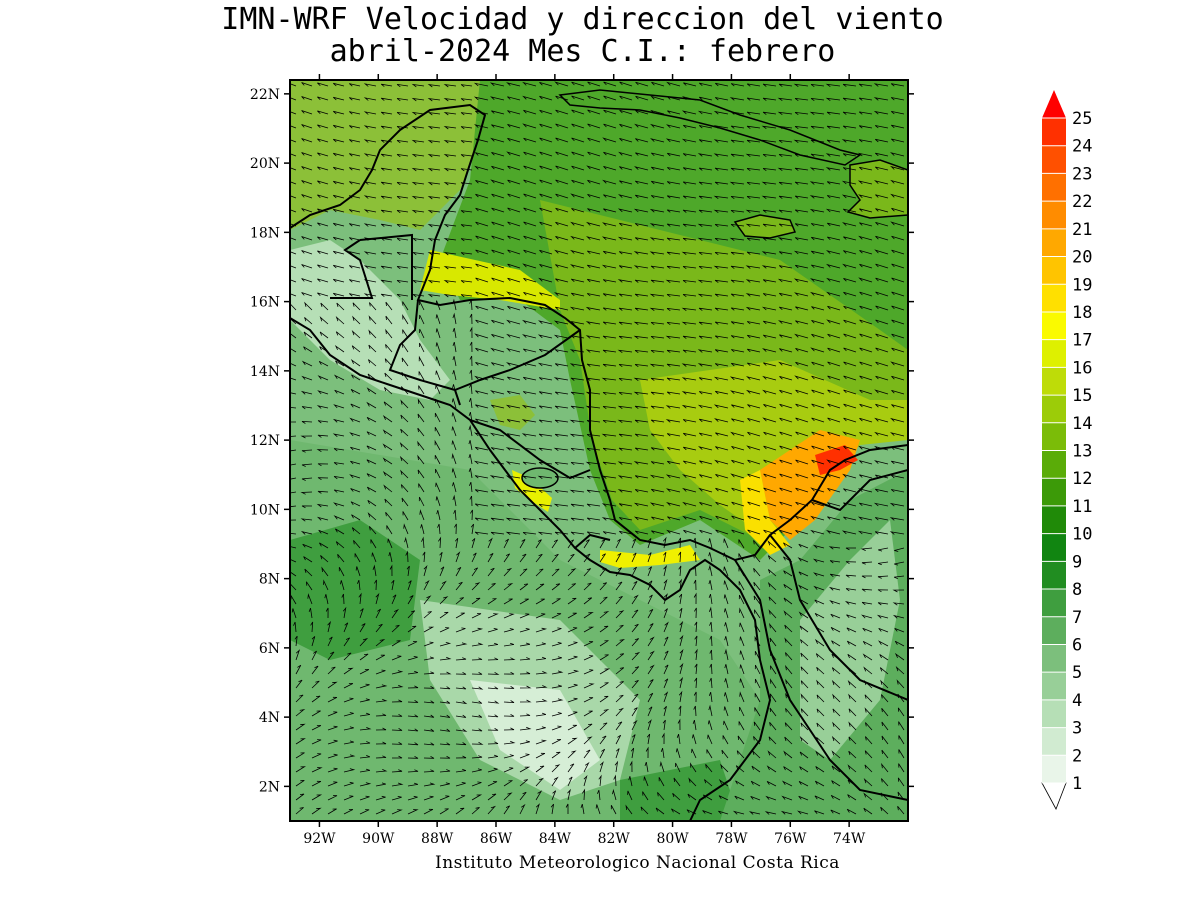 This screenshot has width=1200, height=900. Describe the element at coordinates (555, 839) in the screenshot. I see `lon-tick-label: 84W` at that location.